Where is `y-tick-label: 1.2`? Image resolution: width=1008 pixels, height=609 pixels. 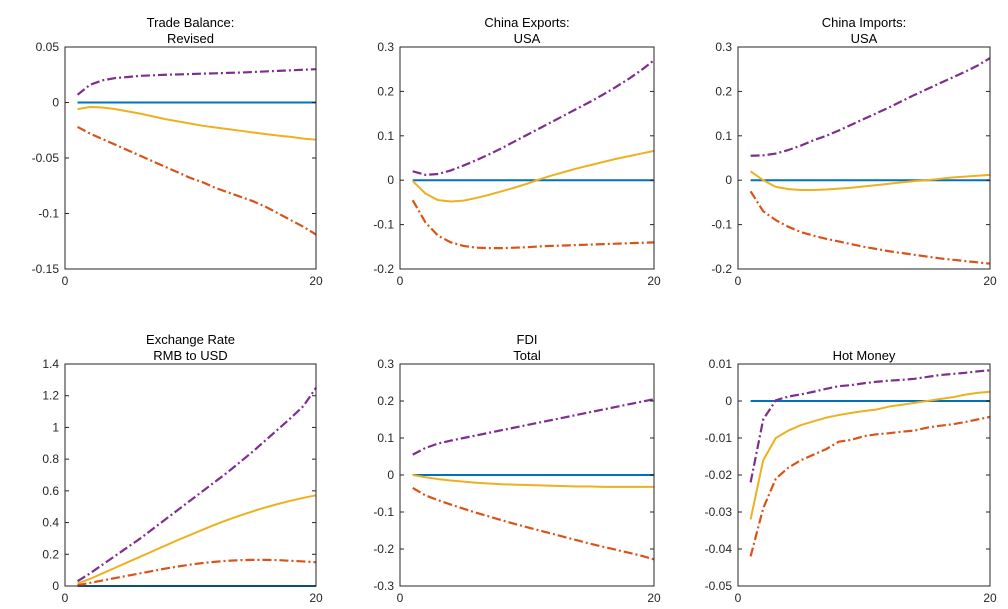
y-tick-label: 1.2 is located at coordinates (50, 396).